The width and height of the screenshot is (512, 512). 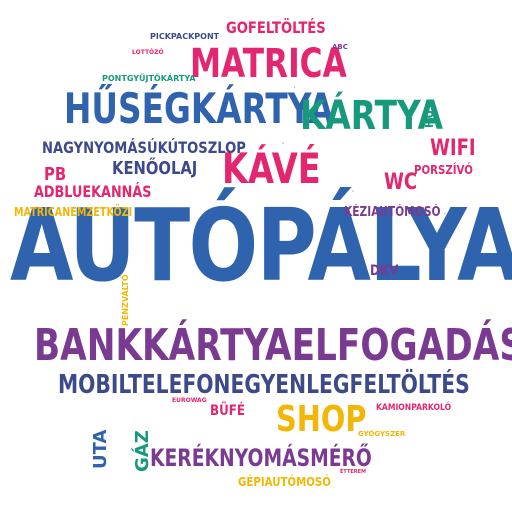 I want to click on word-eurowag: EUROWAG, so click(x=189, y=400).